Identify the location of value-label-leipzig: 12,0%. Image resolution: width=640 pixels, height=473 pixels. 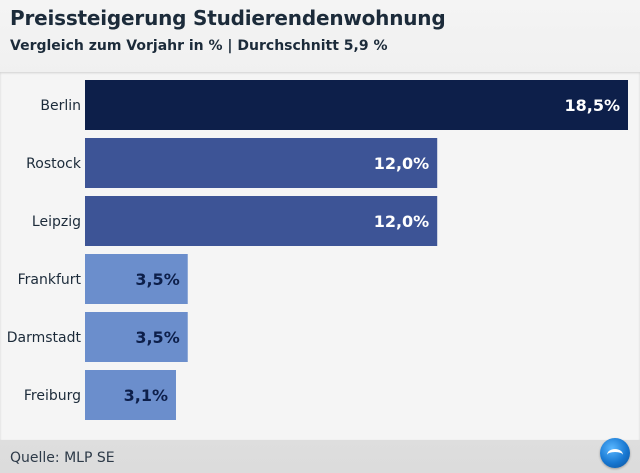
(402, 221).